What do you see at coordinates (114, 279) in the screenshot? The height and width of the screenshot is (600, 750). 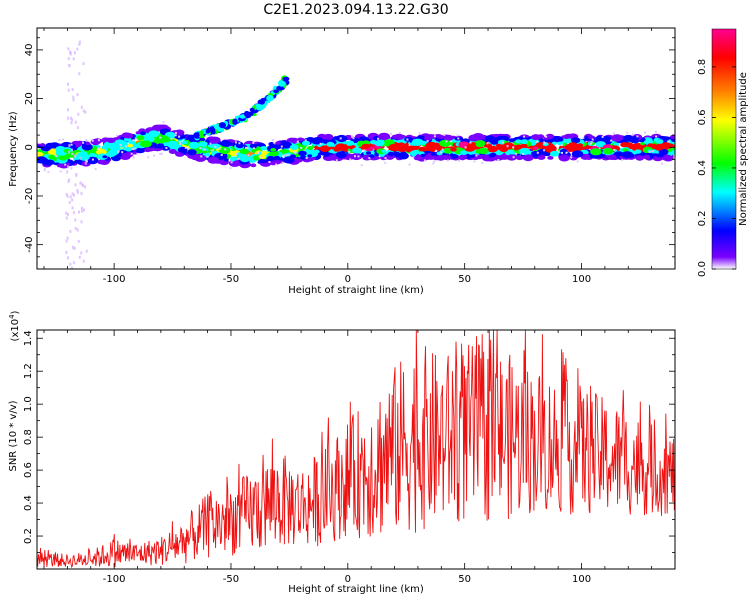 I see `x-tick-label: -100` at bounding box center [114, 279].